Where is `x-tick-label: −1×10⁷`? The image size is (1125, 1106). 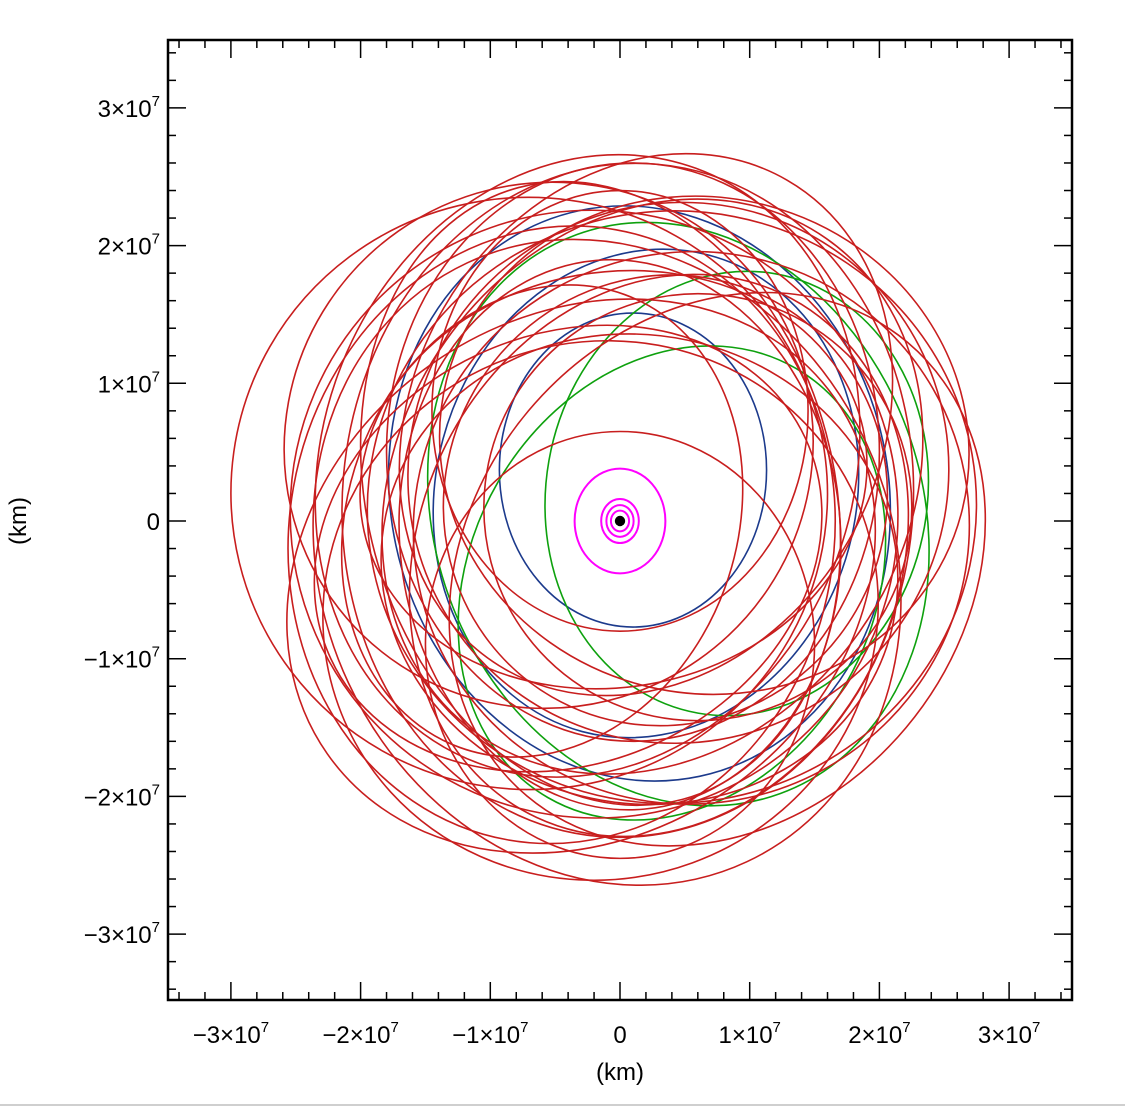 x-tick-label: −1×10⁷ is located at coordinates (490, 1034).